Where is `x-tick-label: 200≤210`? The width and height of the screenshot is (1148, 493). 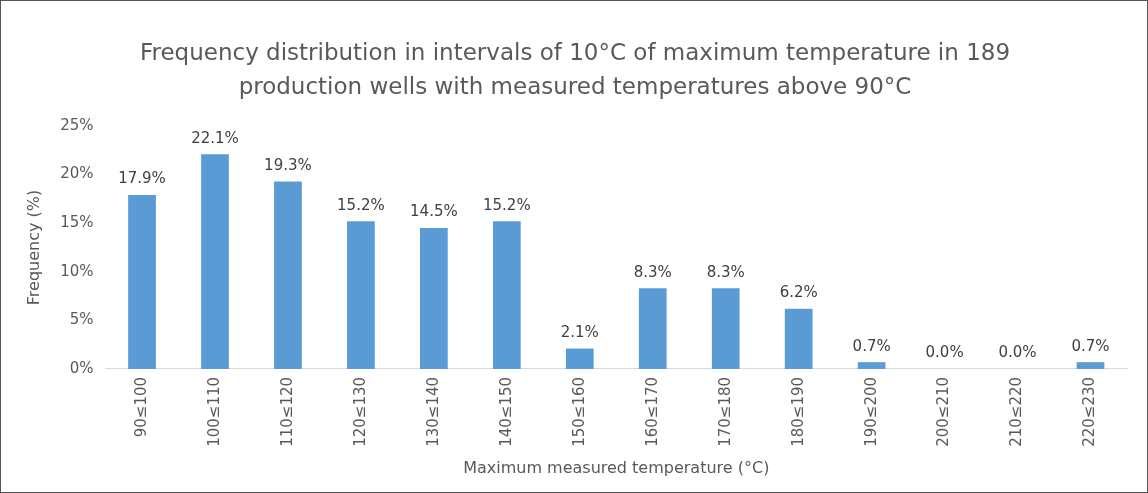
x-tick-label: 200≤210 is located at coordinates (943, 411).